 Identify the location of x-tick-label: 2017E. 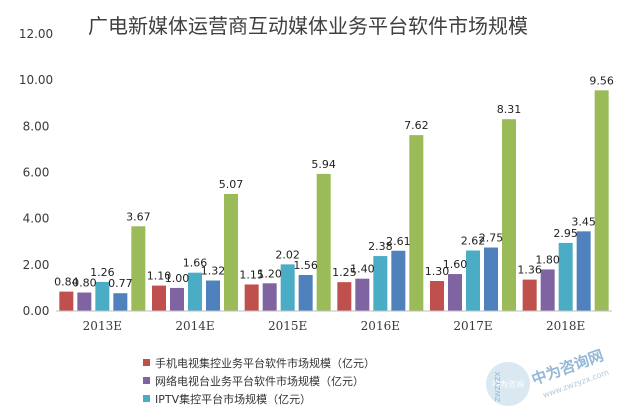
(472, 326).